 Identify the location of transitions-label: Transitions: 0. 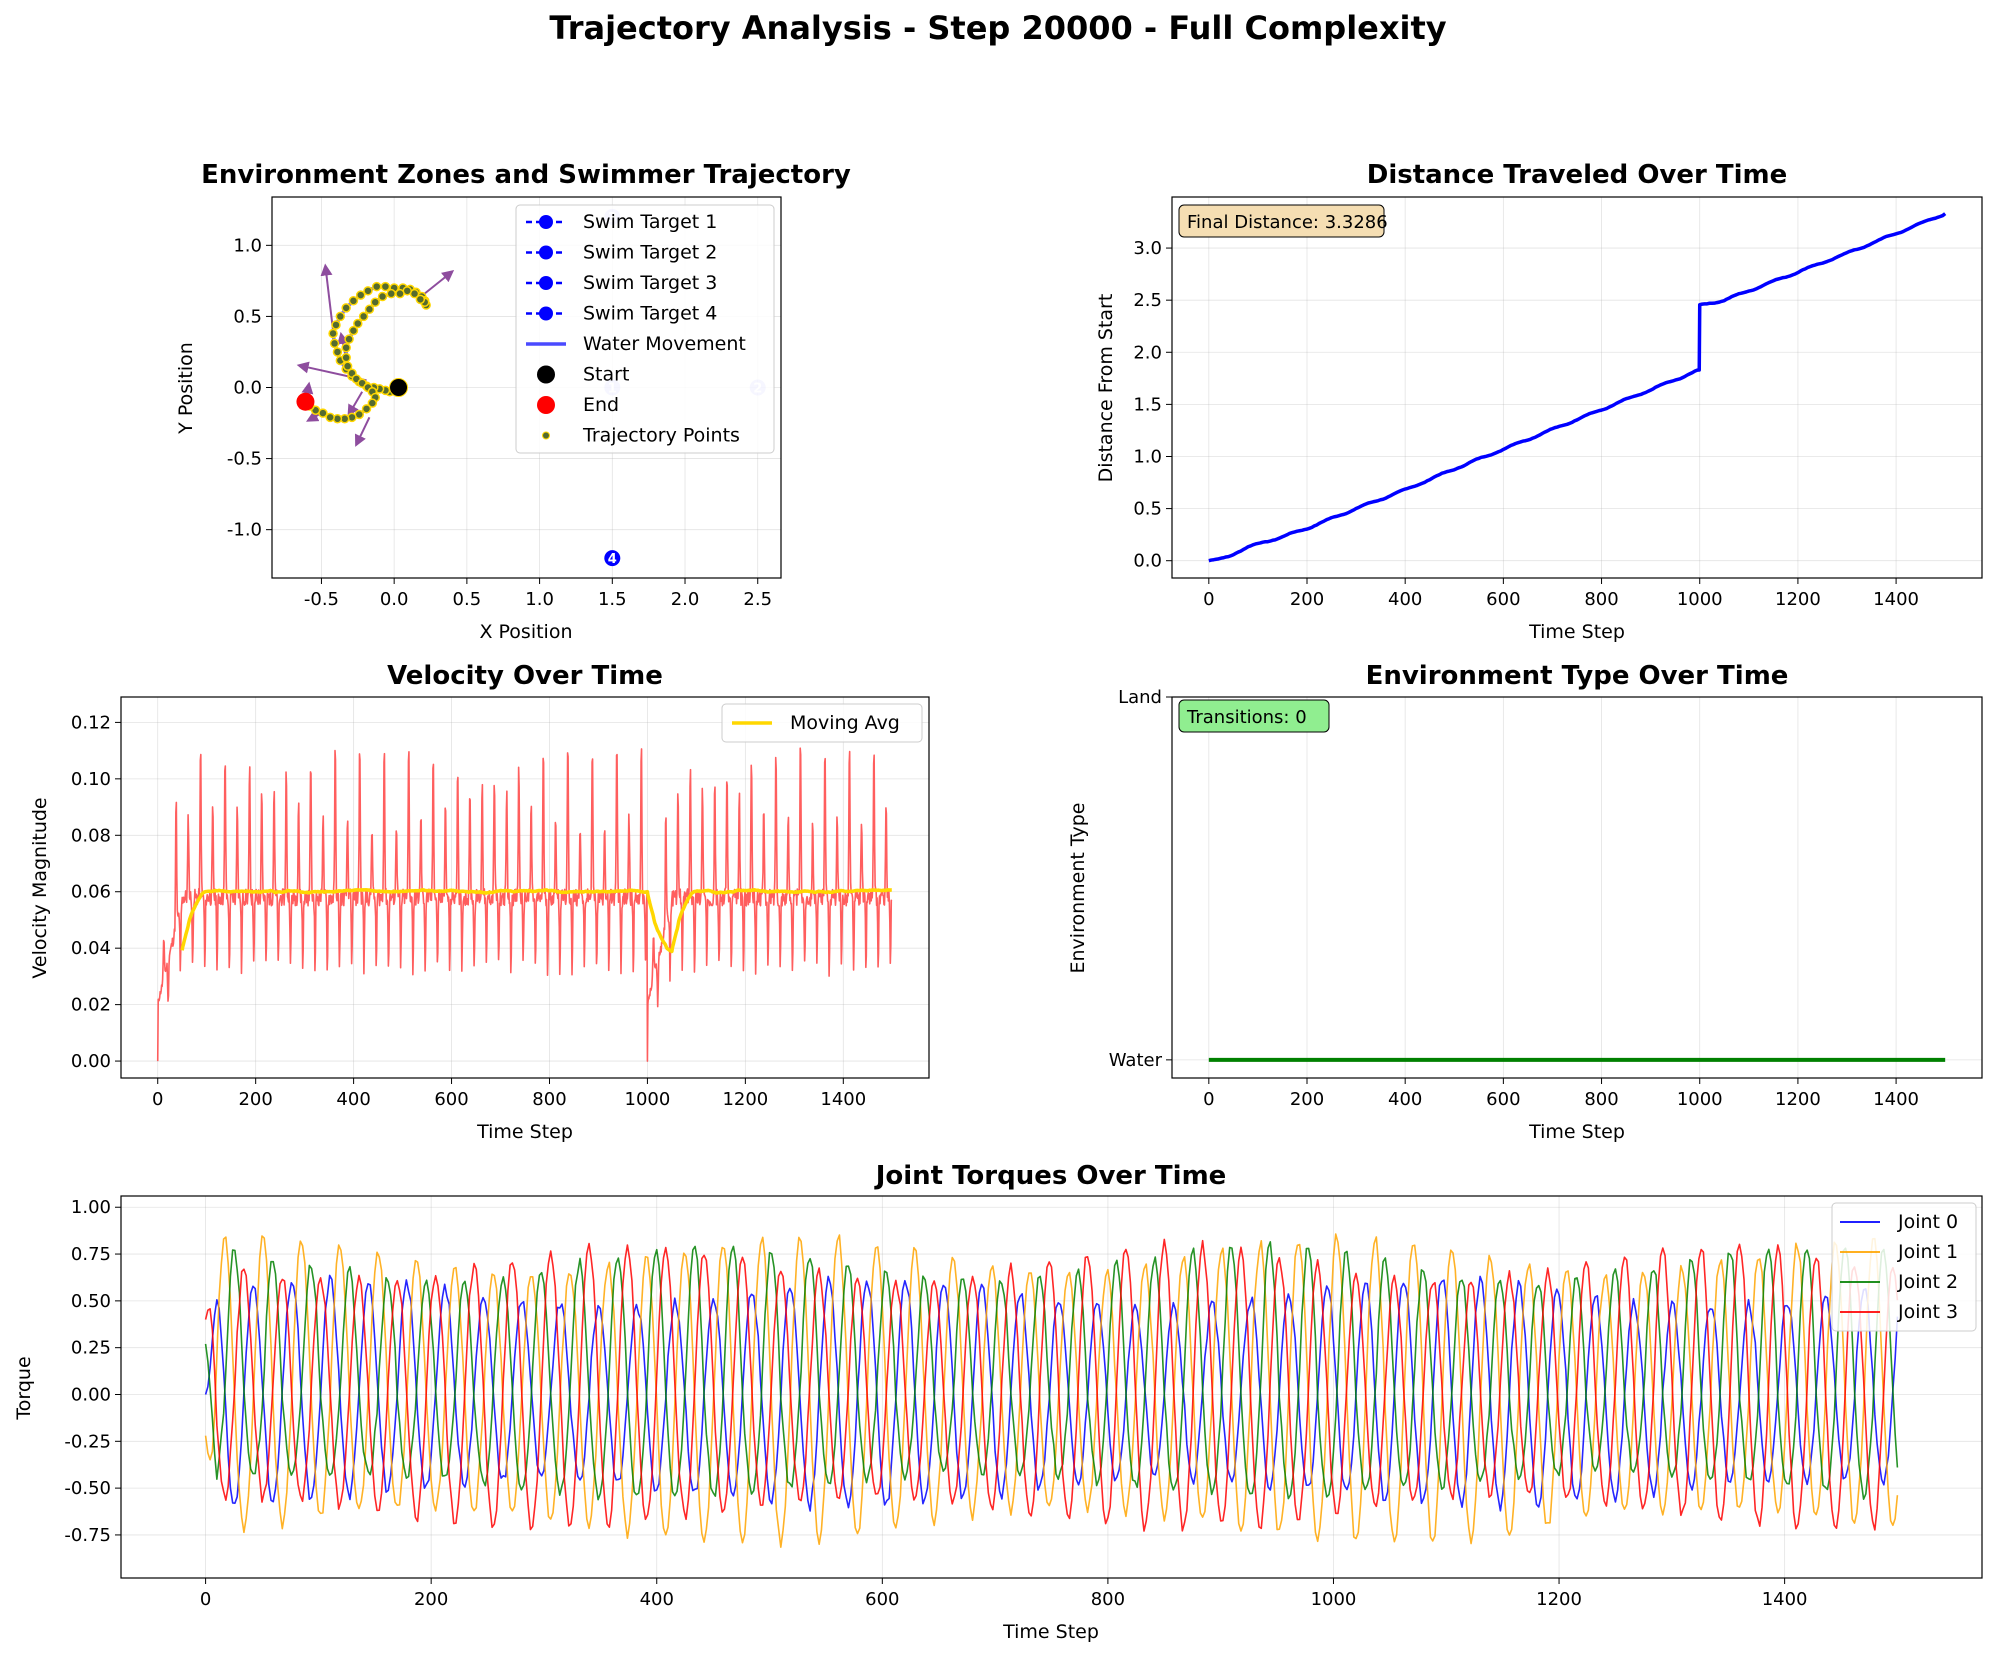
(1246, 717).